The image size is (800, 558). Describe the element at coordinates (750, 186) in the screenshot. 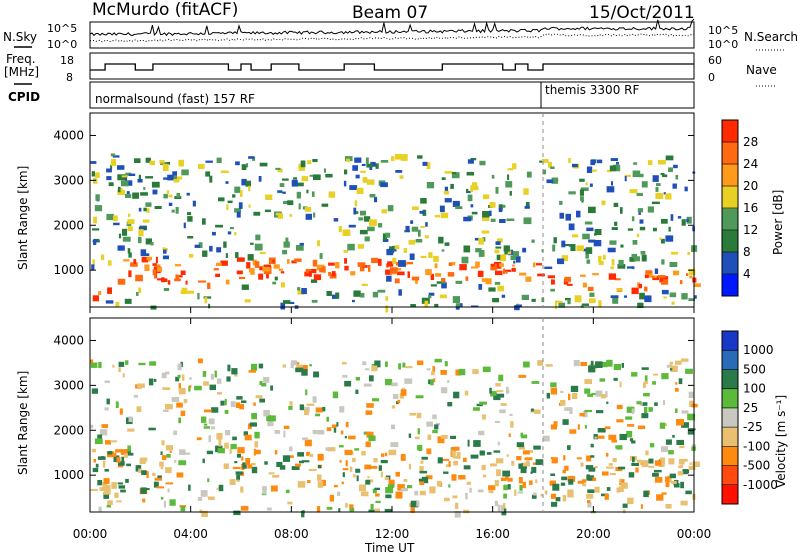

I see `colorbar-tick-label: 20` at that location.